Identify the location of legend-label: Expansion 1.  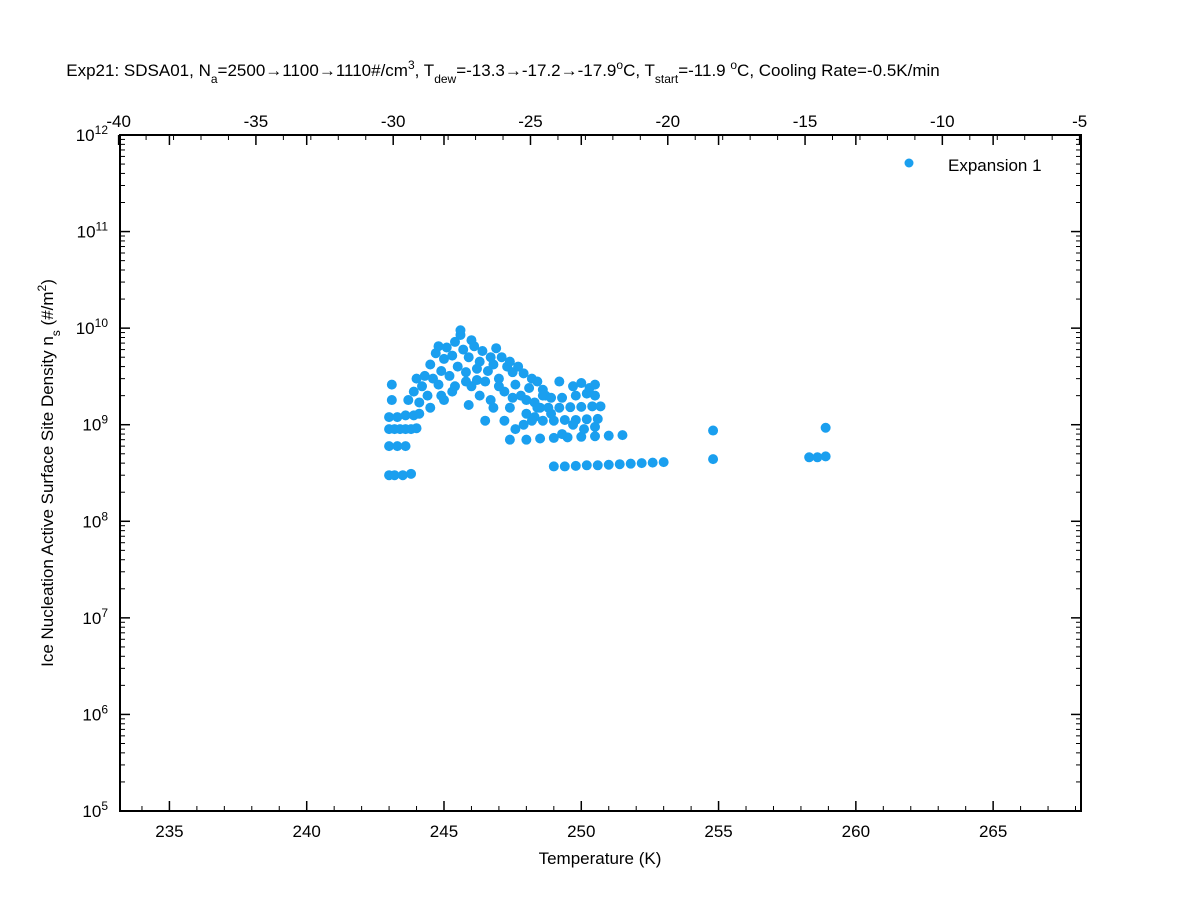
(995, 165).